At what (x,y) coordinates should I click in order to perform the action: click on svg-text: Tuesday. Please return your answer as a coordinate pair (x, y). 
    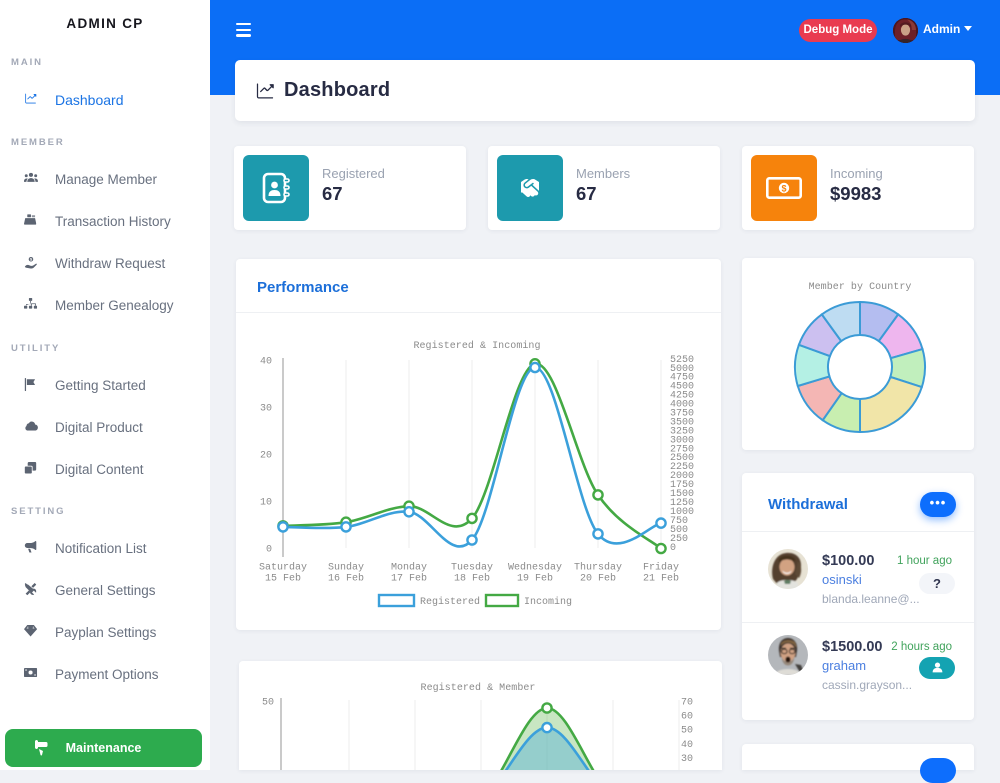
    Looking at the image, I should click on (472, 568).